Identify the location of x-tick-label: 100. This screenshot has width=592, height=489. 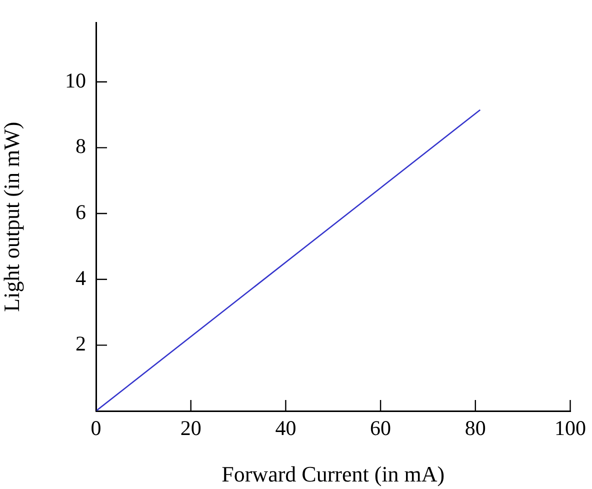
(570, 428).